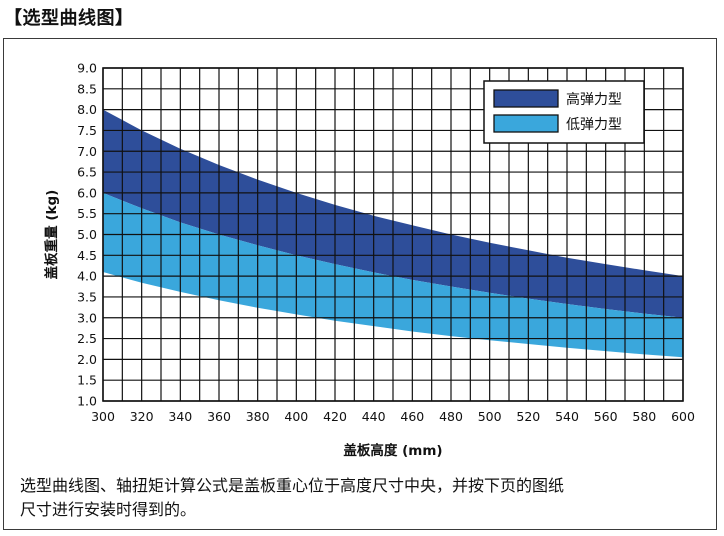 The width and height of the screenshot is (724, 536). What do you see at coordinates (87, 276) in the screenshot?
I see `y-tick-label: 4.0` at bounding box center [87, 276].